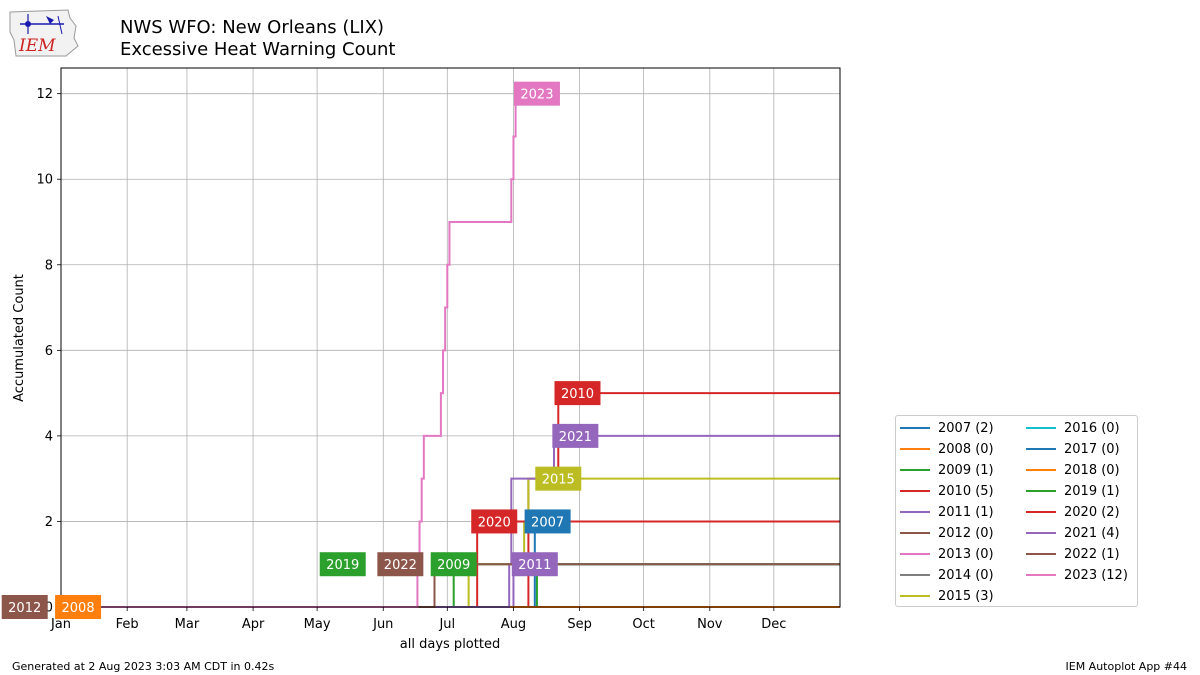 This screenshot has height=675, width=1200. I want to click on x-tick-label: May, so click(317, 624).